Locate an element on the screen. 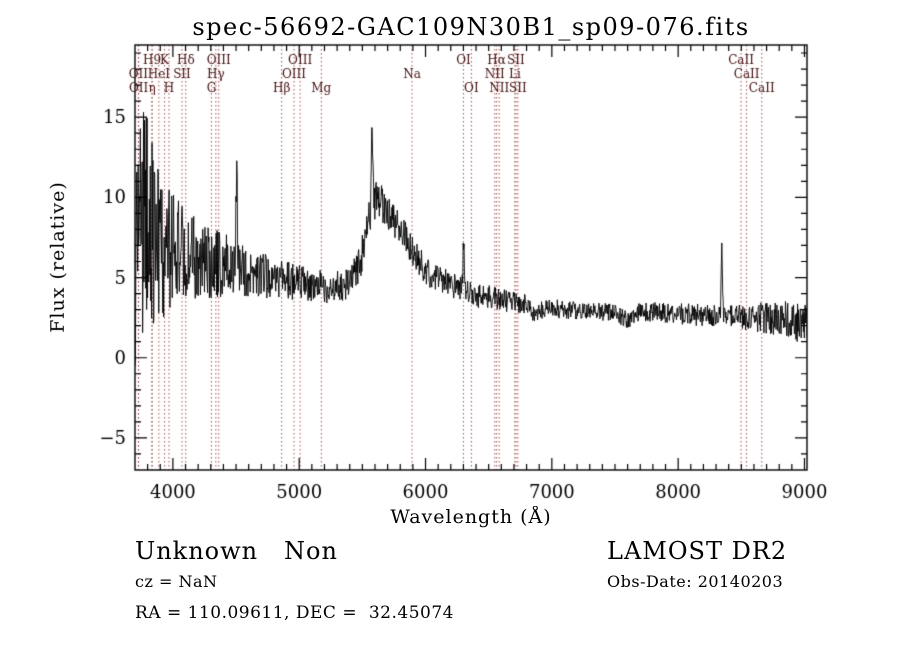 The image size is (900, 649). ra-dec-value: RA = 110.09611, DEC = 32.45074 is located at coordinates (294, 613).